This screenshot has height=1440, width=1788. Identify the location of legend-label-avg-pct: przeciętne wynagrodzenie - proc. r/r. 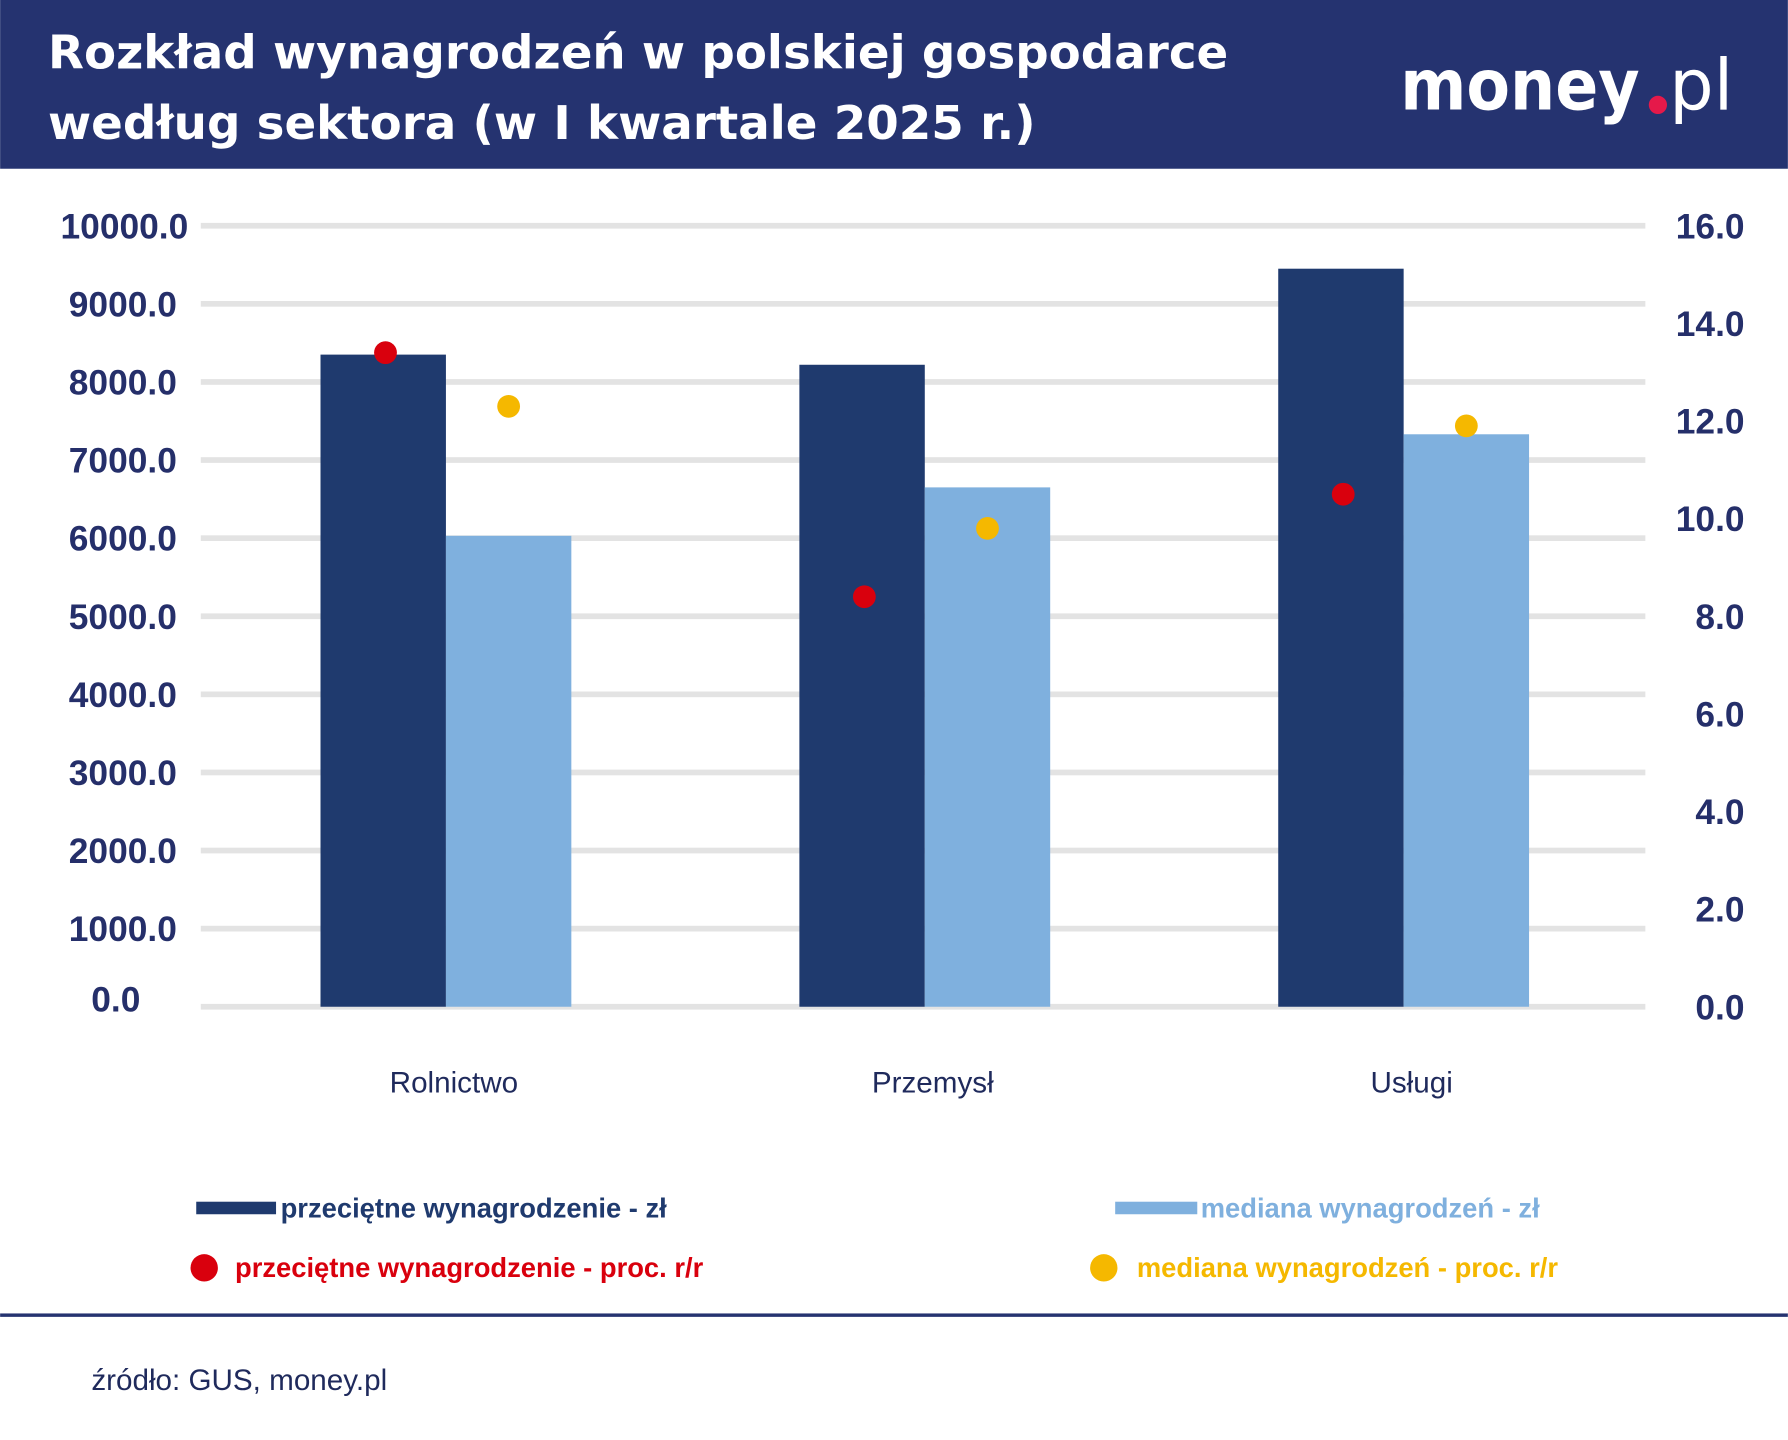
(469, 1267).